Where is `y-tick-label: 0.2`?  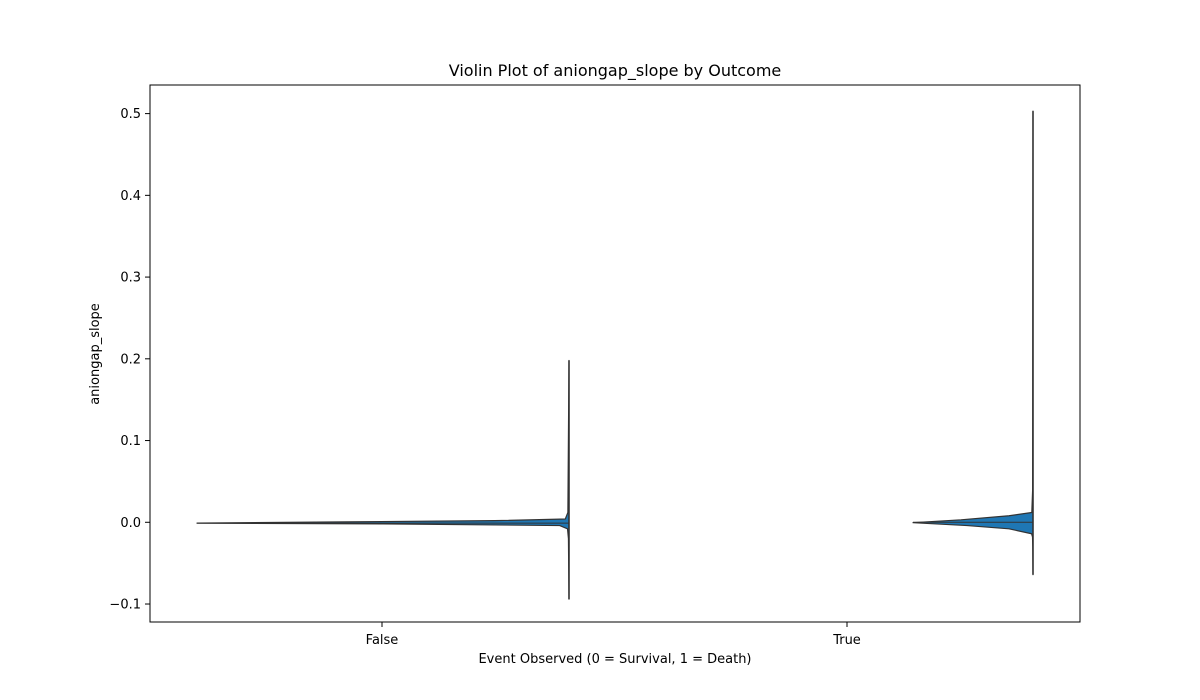
y-tick-label: 0.2 is located at coordinates (130, 359).